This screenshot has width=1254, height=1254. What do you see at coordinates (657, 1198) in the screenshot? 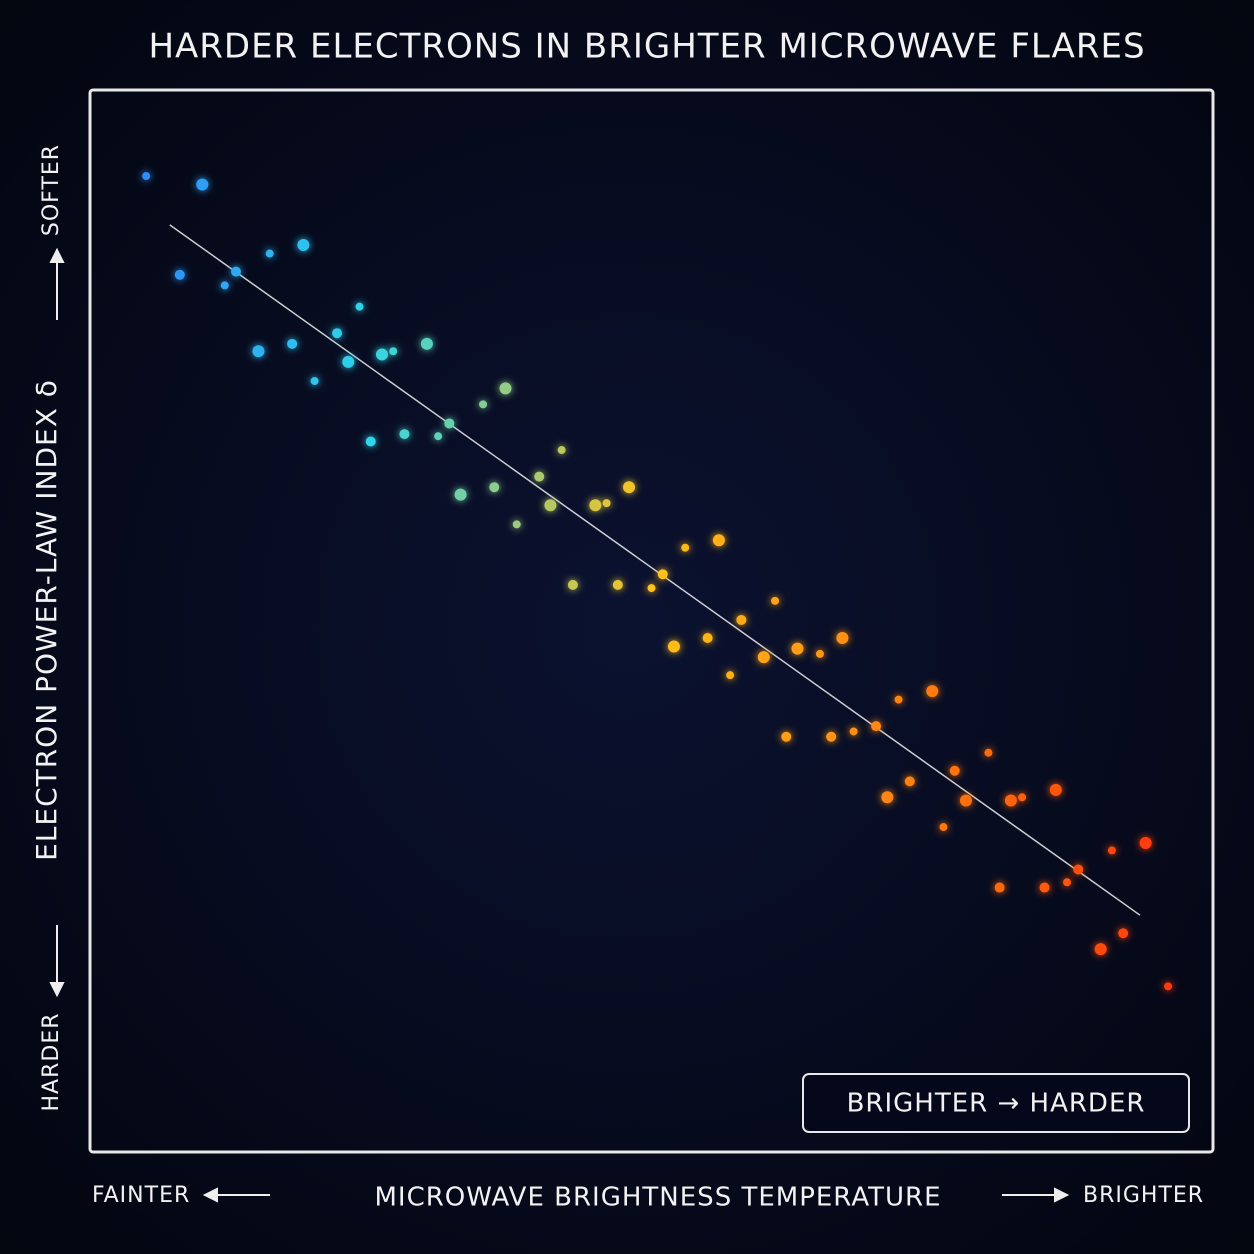
I see `x-axis-label: MICROWAVE BRIGHTNESS TEMPERATURE` at bounding box center [657, 1198].